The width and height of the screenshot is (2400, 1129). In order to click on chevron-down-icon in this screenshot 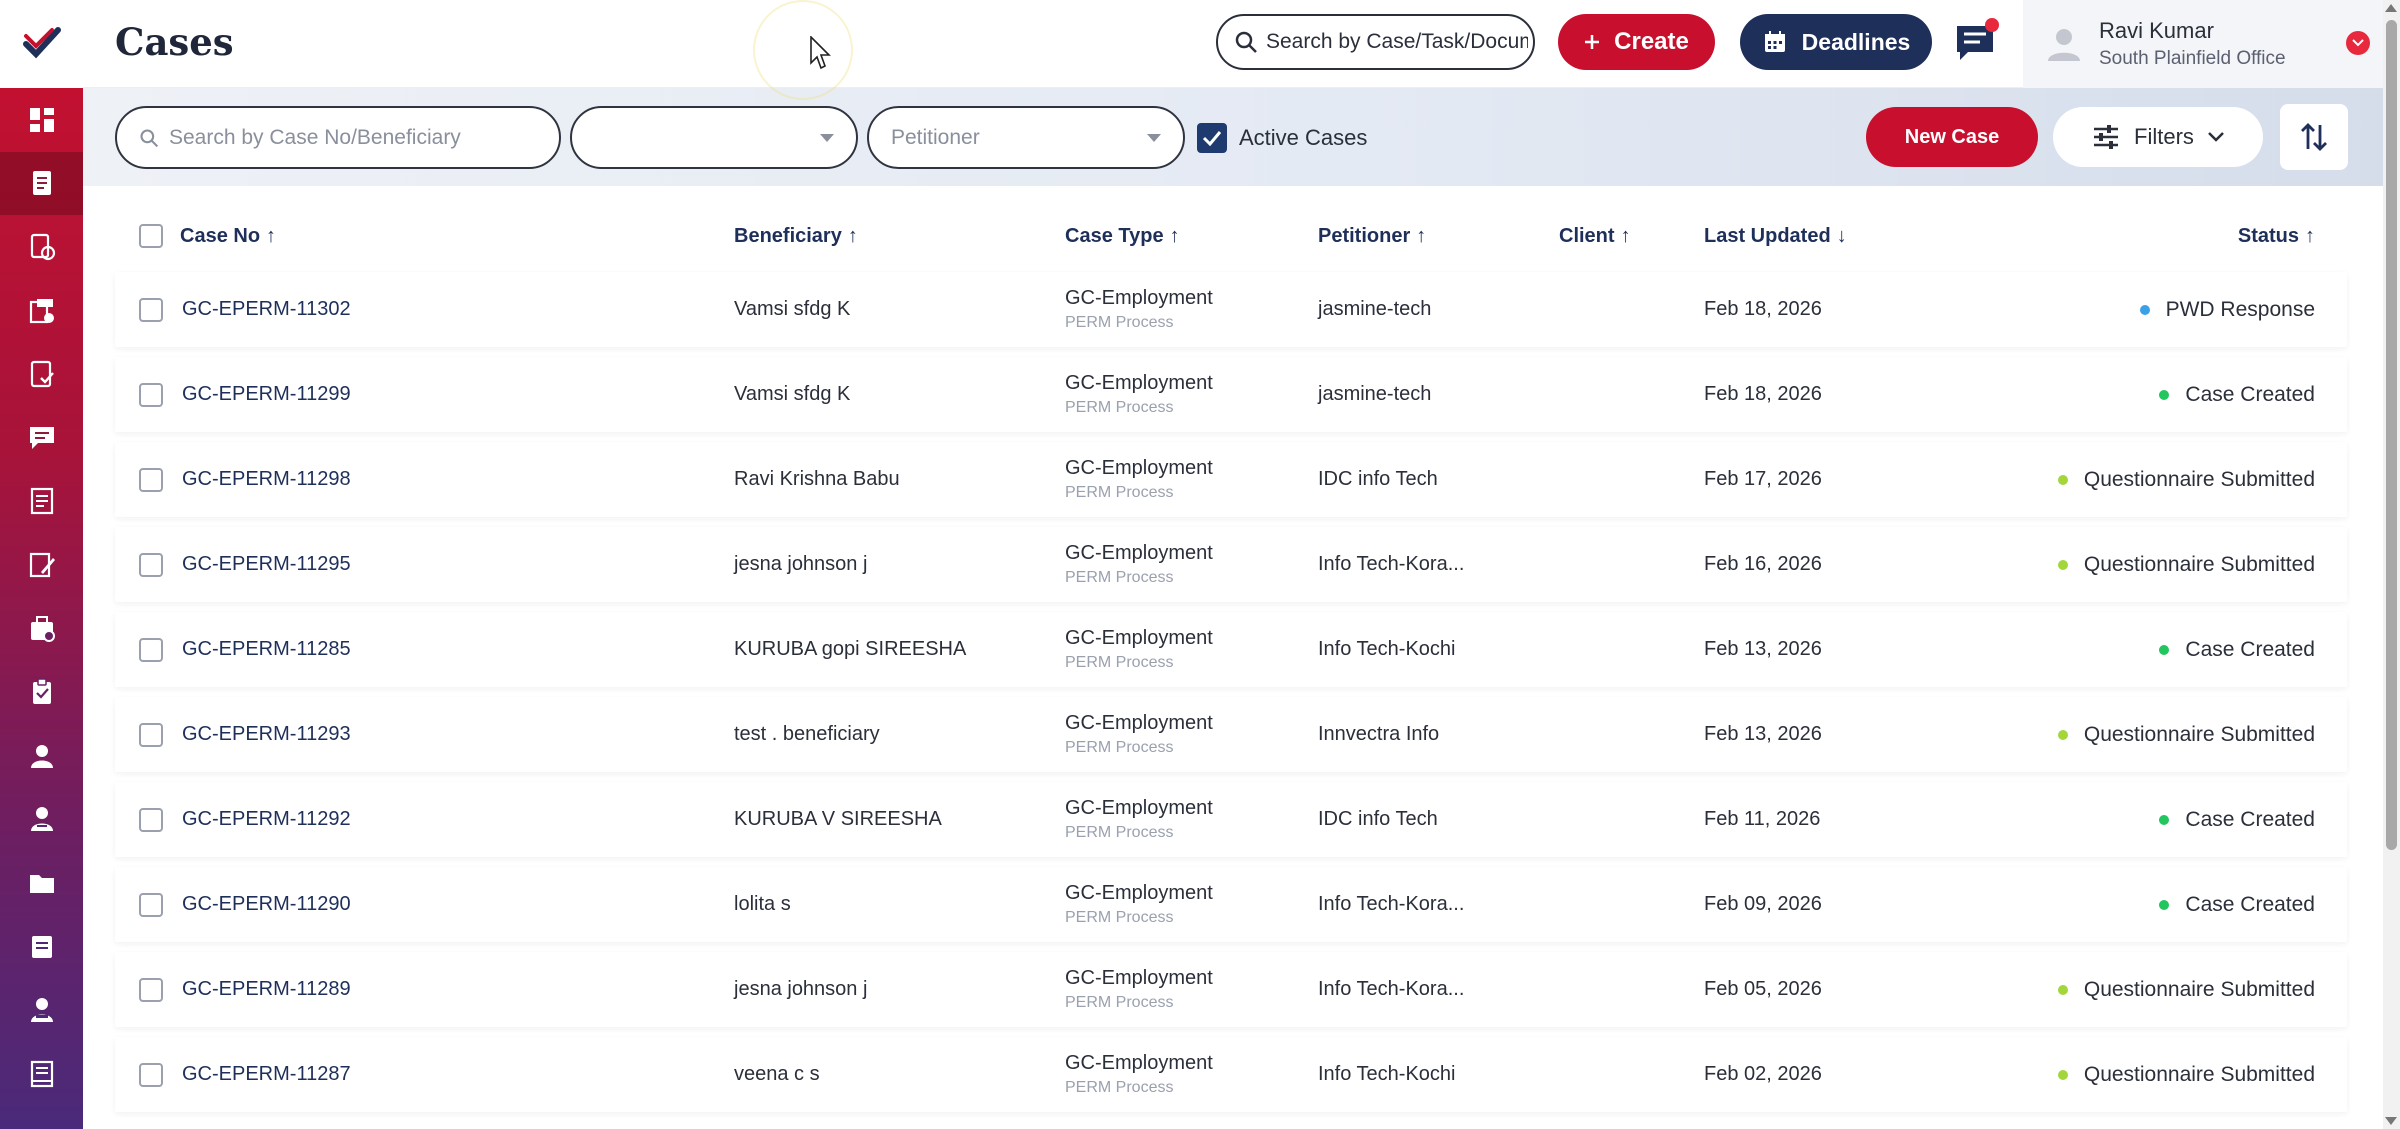, I will do `click(2358, 43)`.